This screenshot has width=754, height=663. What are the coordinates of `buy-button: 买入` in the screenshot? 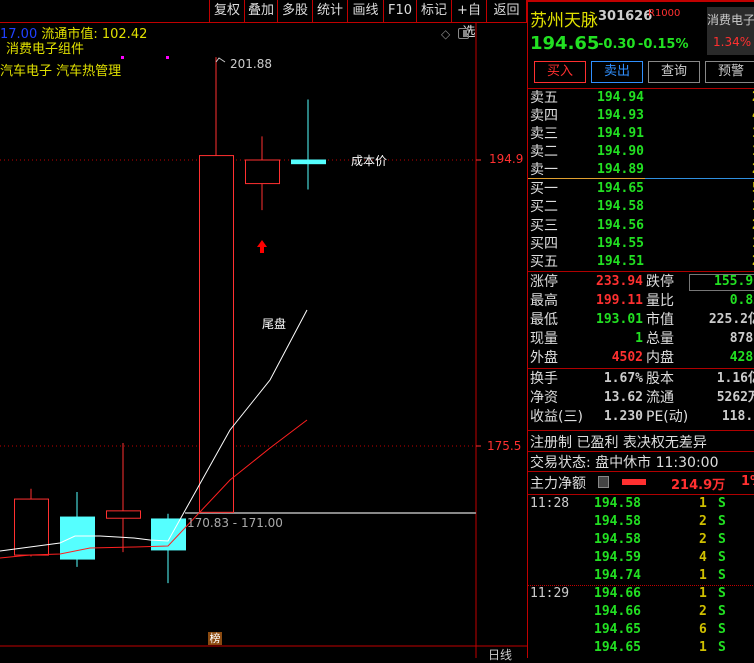 It's located at (560, 72).